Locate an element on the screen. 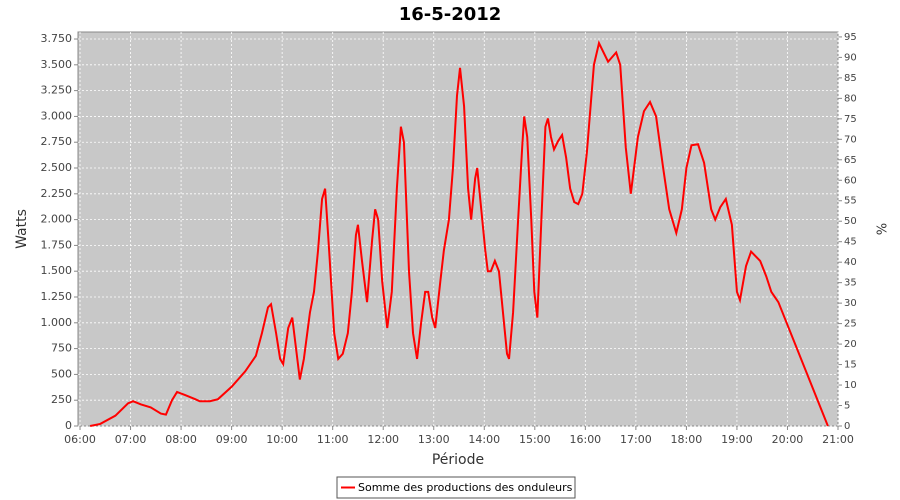 This screenshot has width=900, height=500. y-tick-label: 3.250 is located at coordinates (57, 90).